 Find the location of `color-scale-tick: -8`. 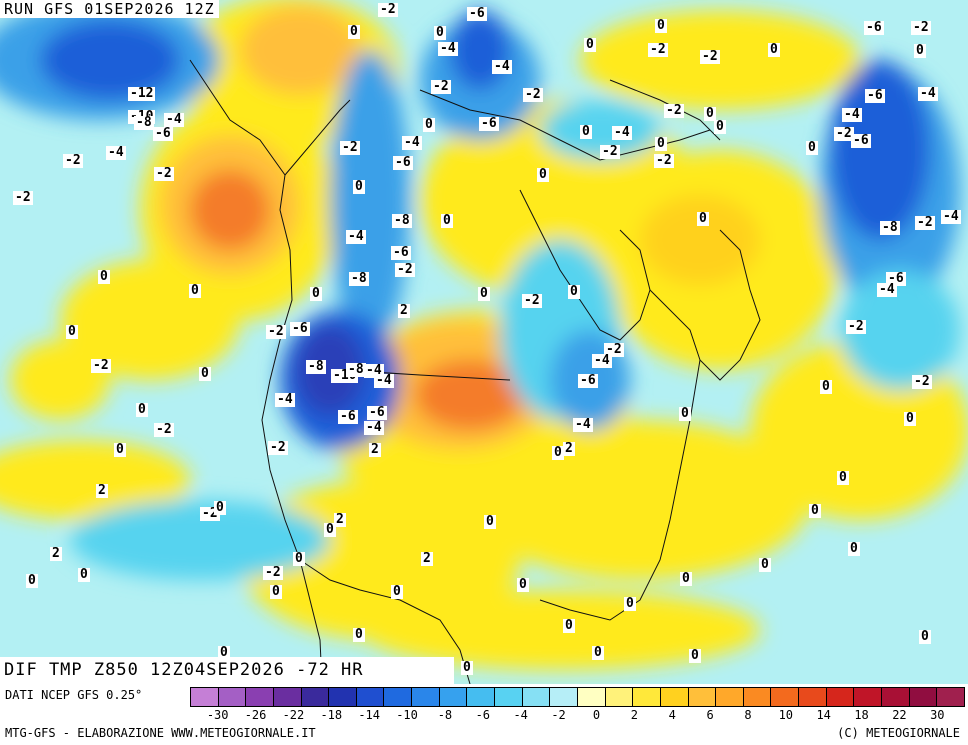

color-scale-tick: -8 is located at coordinates (445, 715).